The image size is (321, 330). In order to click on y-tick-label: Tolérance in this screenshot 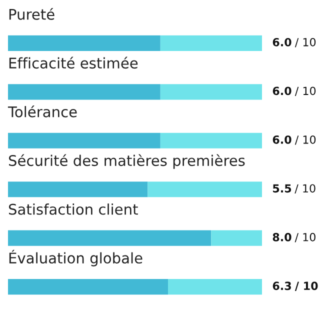, I will do `click(42, 111)`.